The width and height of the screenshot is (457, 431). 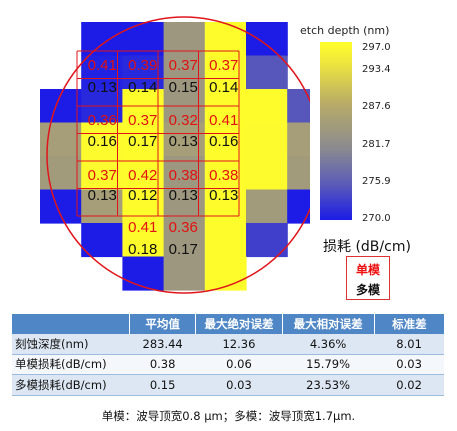 What do you see at coordinates (71, 344) in the screenshot?
I see `table-cell: 刻蚀深度(nm)` at bounding box center [71, 344].